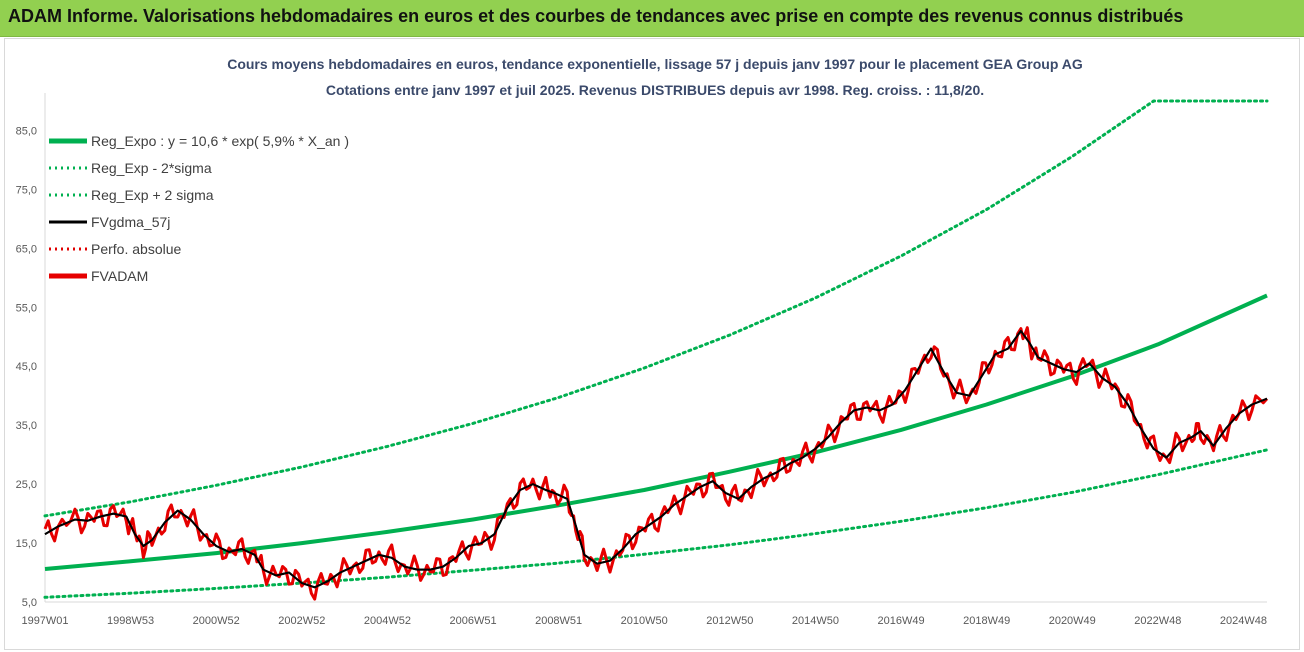 The image size is (1304, 652). I want to click on y-axis: 5,0 15,0 25,0 35,0 45,0 55,0 65,0 75,0 85,0, so click(31, 351).